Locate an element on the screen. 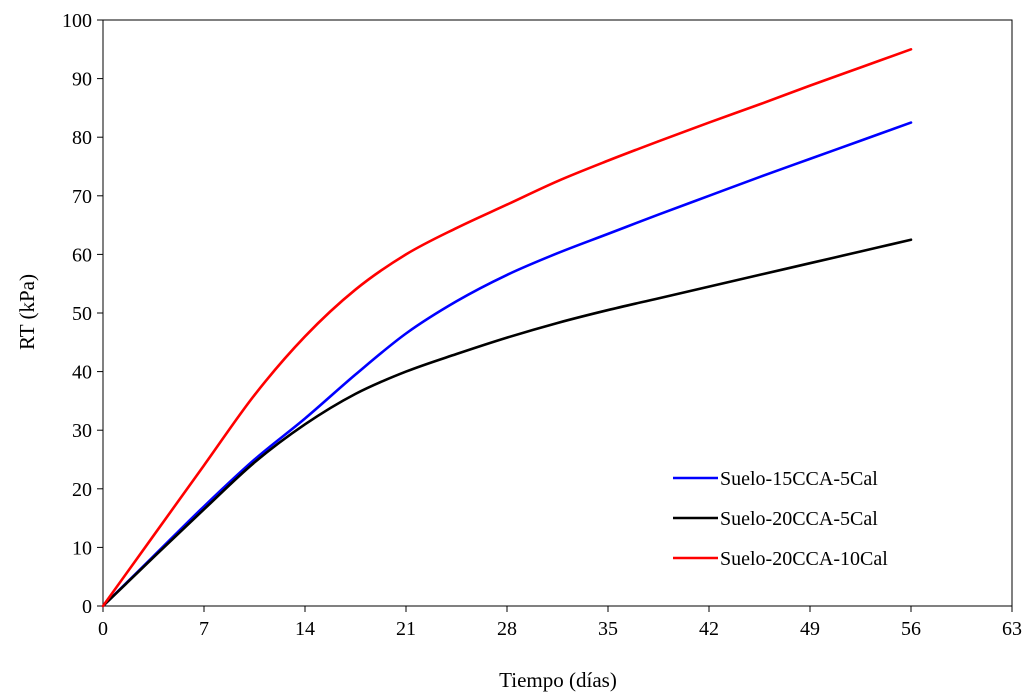  x-axis-title: Tiempo (días) is located at coordinates (558, 680).